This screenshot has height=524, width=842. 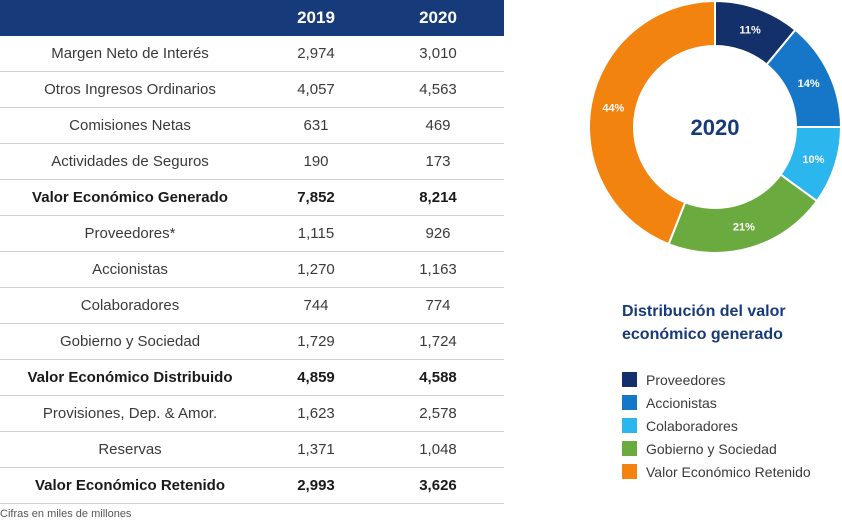 What do you see at coordinates (316, 341) in the screenshot?
I see `value-2019: 1,729` at bounding box center [316, 341].